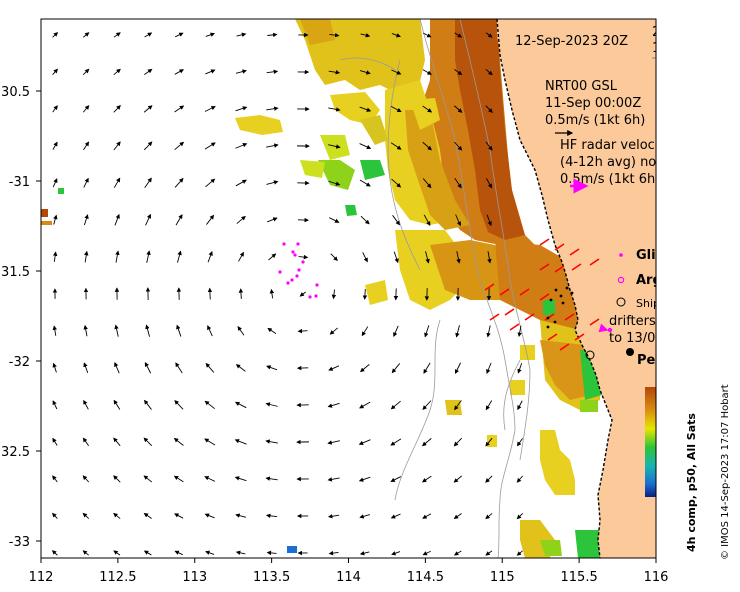  What do you see at coordinates (194, 577) in the screenshot?
I see `x-tick-label: 113` at bounding box center [194, 577].